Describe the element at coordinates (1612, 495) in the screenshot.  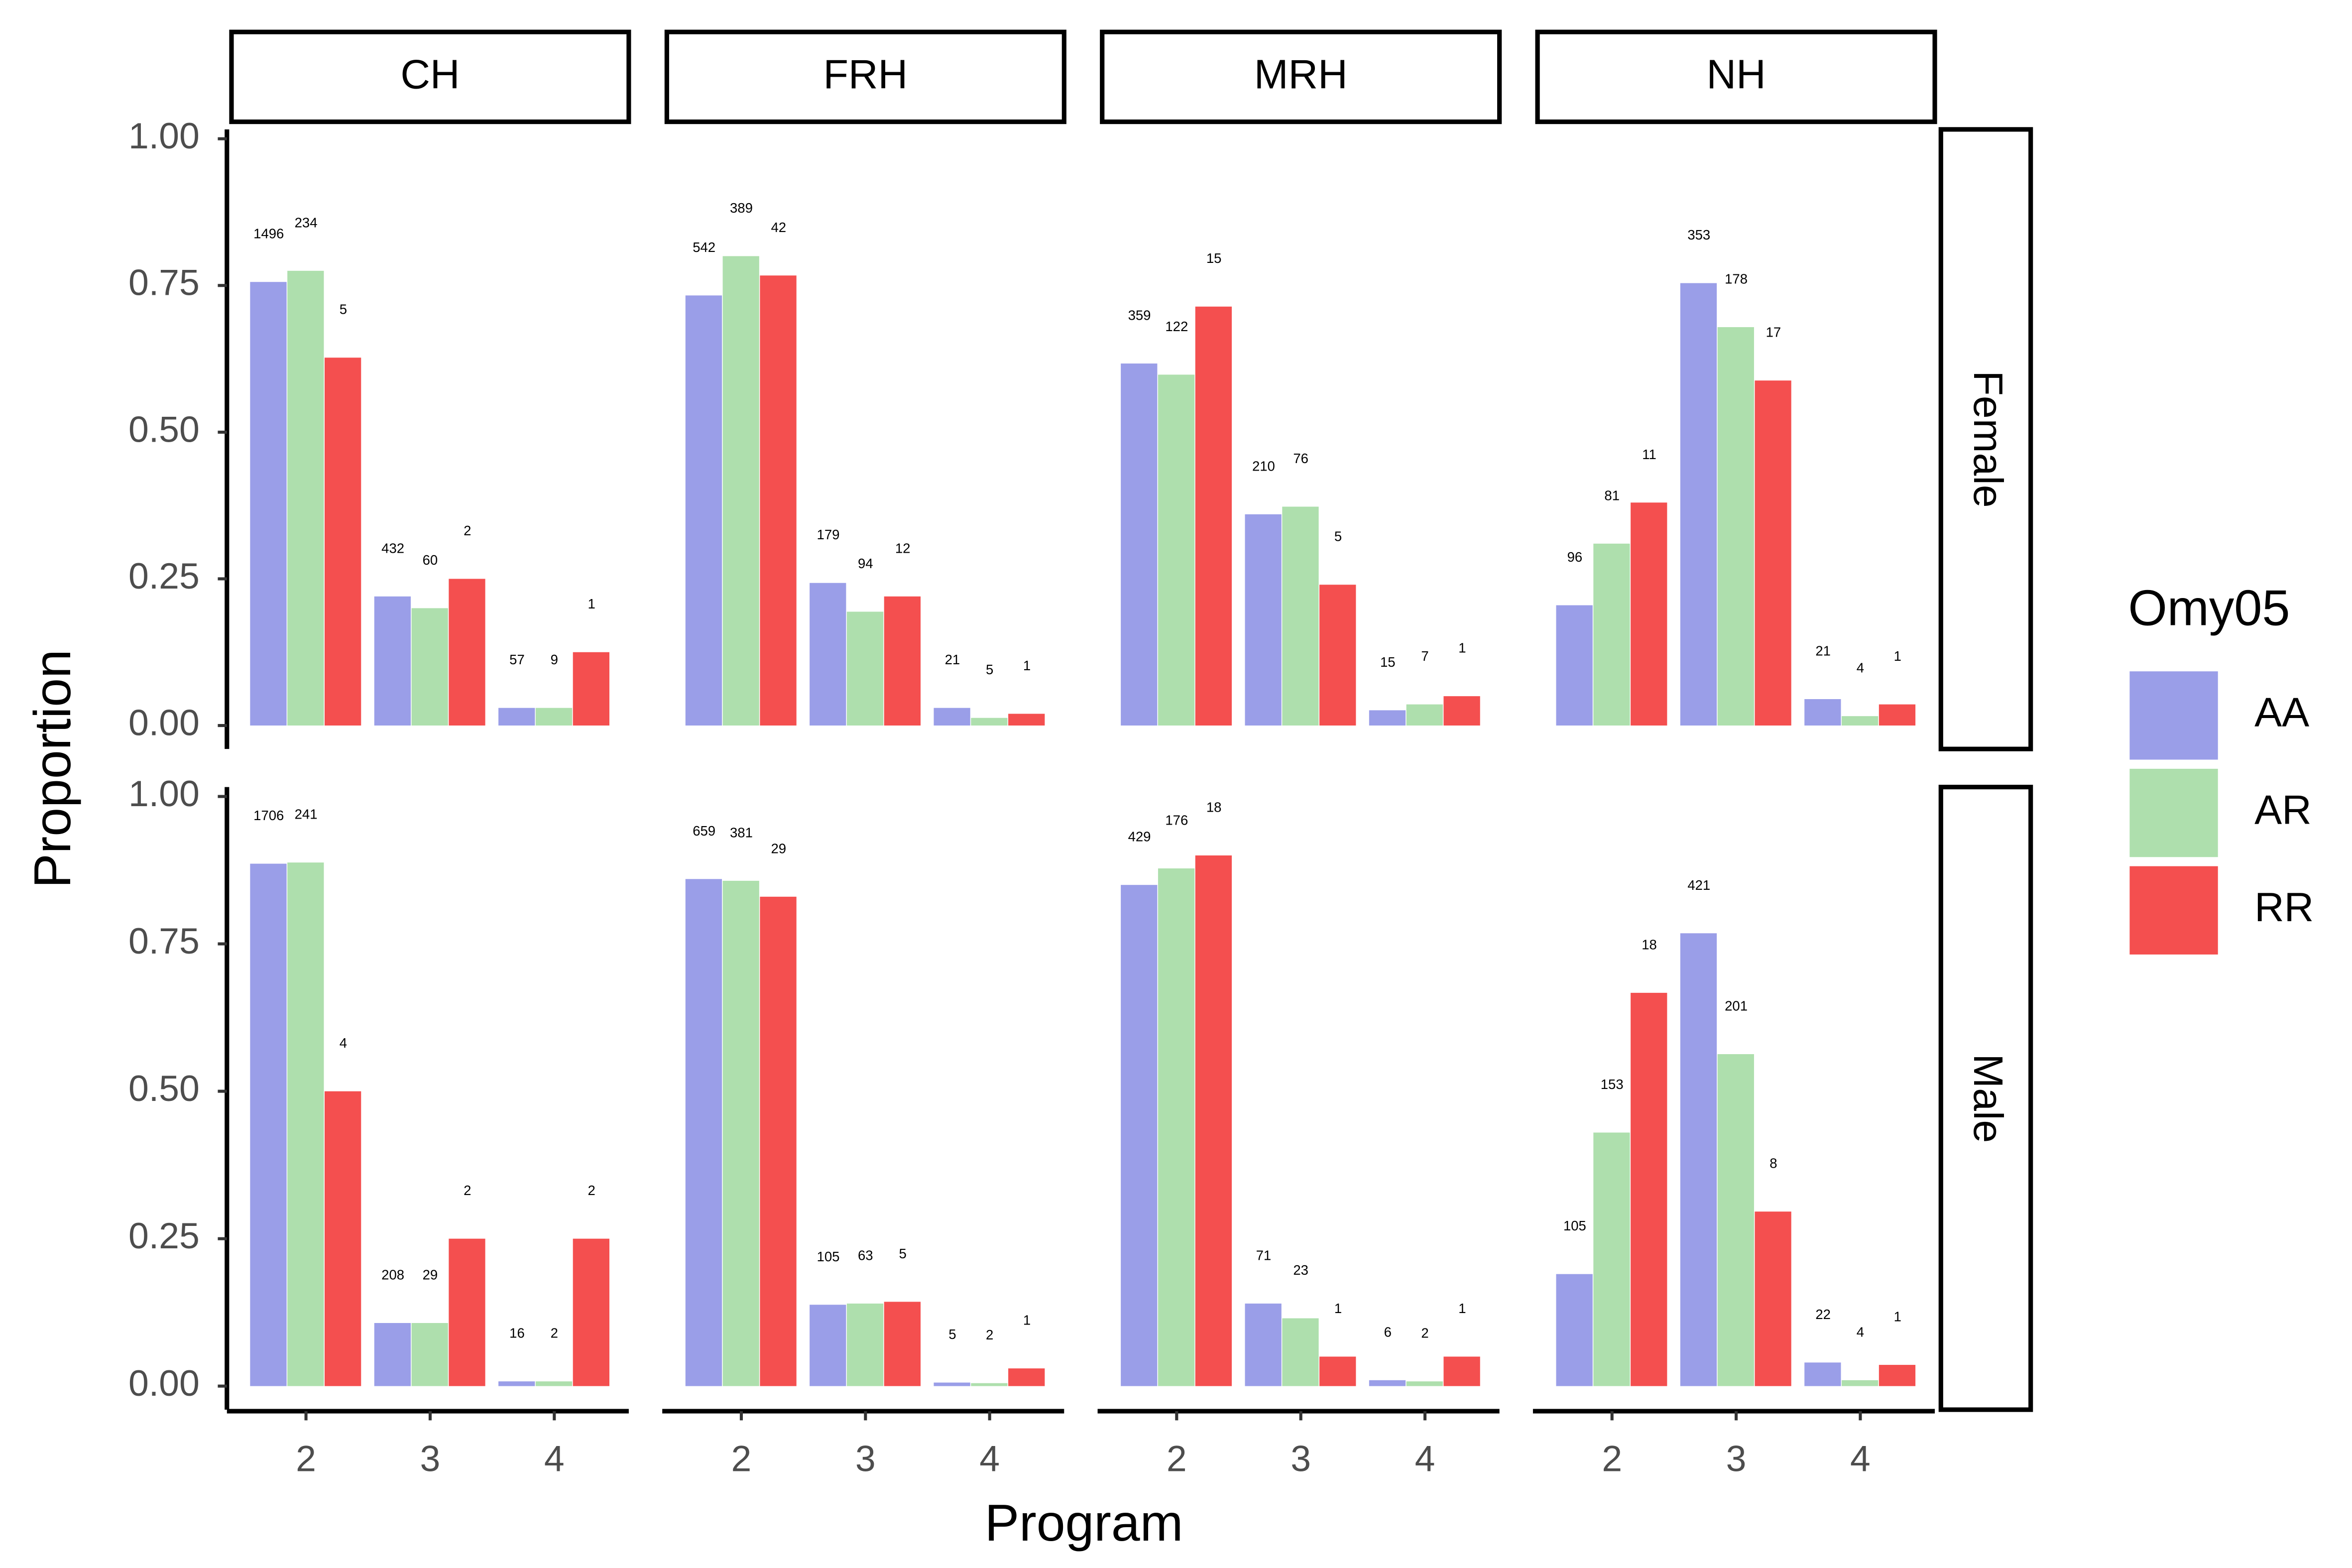
I see `bar-count-label: 81` at that location.